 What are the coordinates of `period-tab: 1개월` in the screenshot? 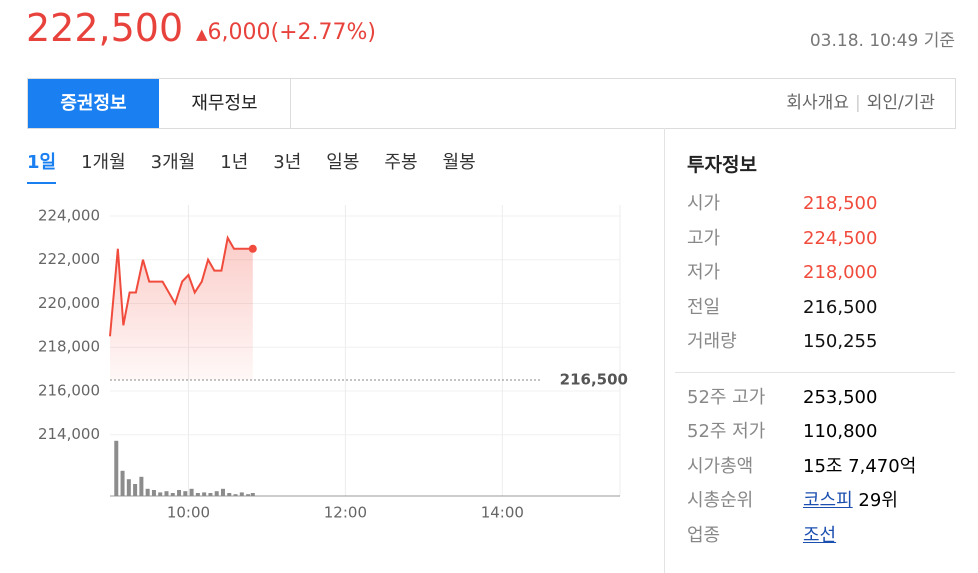 It's located at (103, 162).